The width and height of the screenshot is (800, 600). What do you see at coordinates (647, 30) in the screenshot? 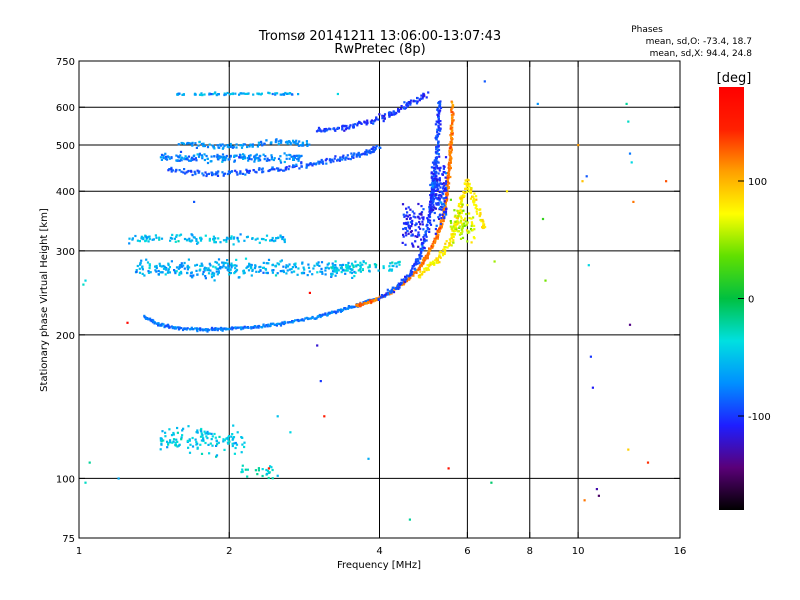
I see `phases-heading: Phases` at bounding box center [647, 30].